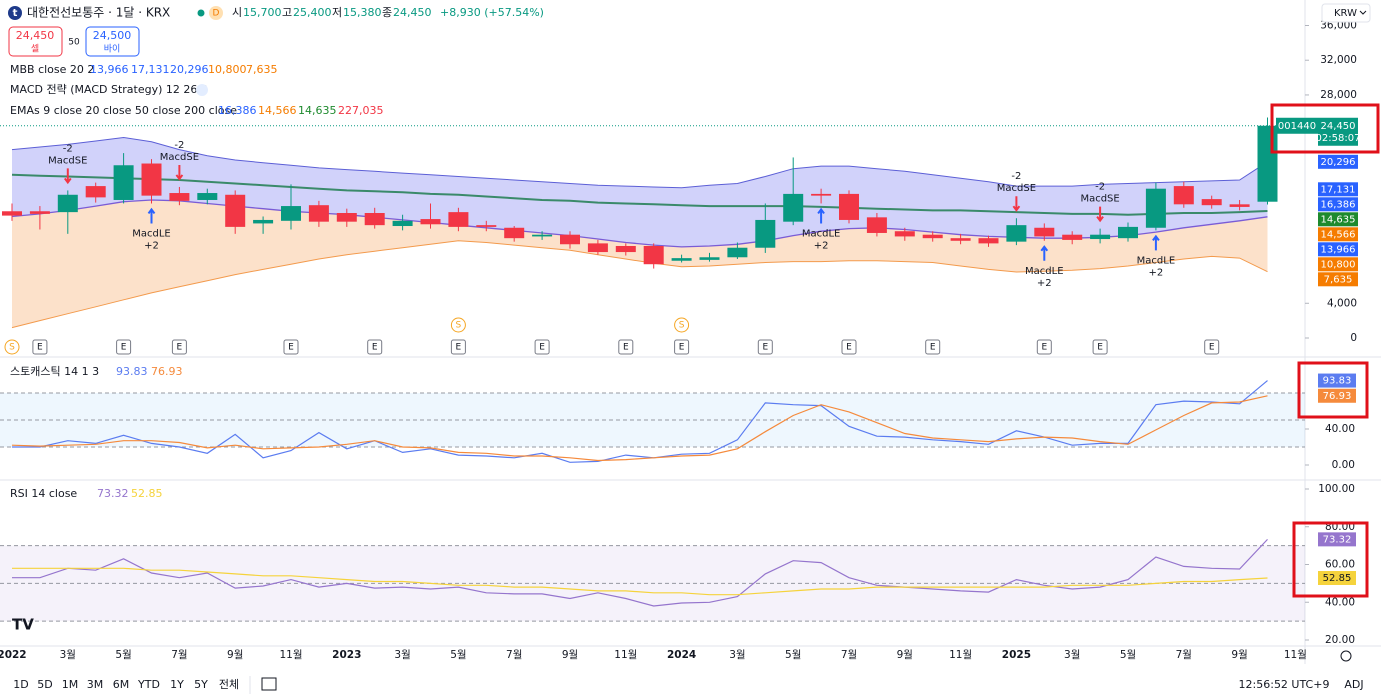  What do you see at coordinates (1016, 176) in the screenshot?
I see `signal-qty: -2` at bounding box center [1016, 176].